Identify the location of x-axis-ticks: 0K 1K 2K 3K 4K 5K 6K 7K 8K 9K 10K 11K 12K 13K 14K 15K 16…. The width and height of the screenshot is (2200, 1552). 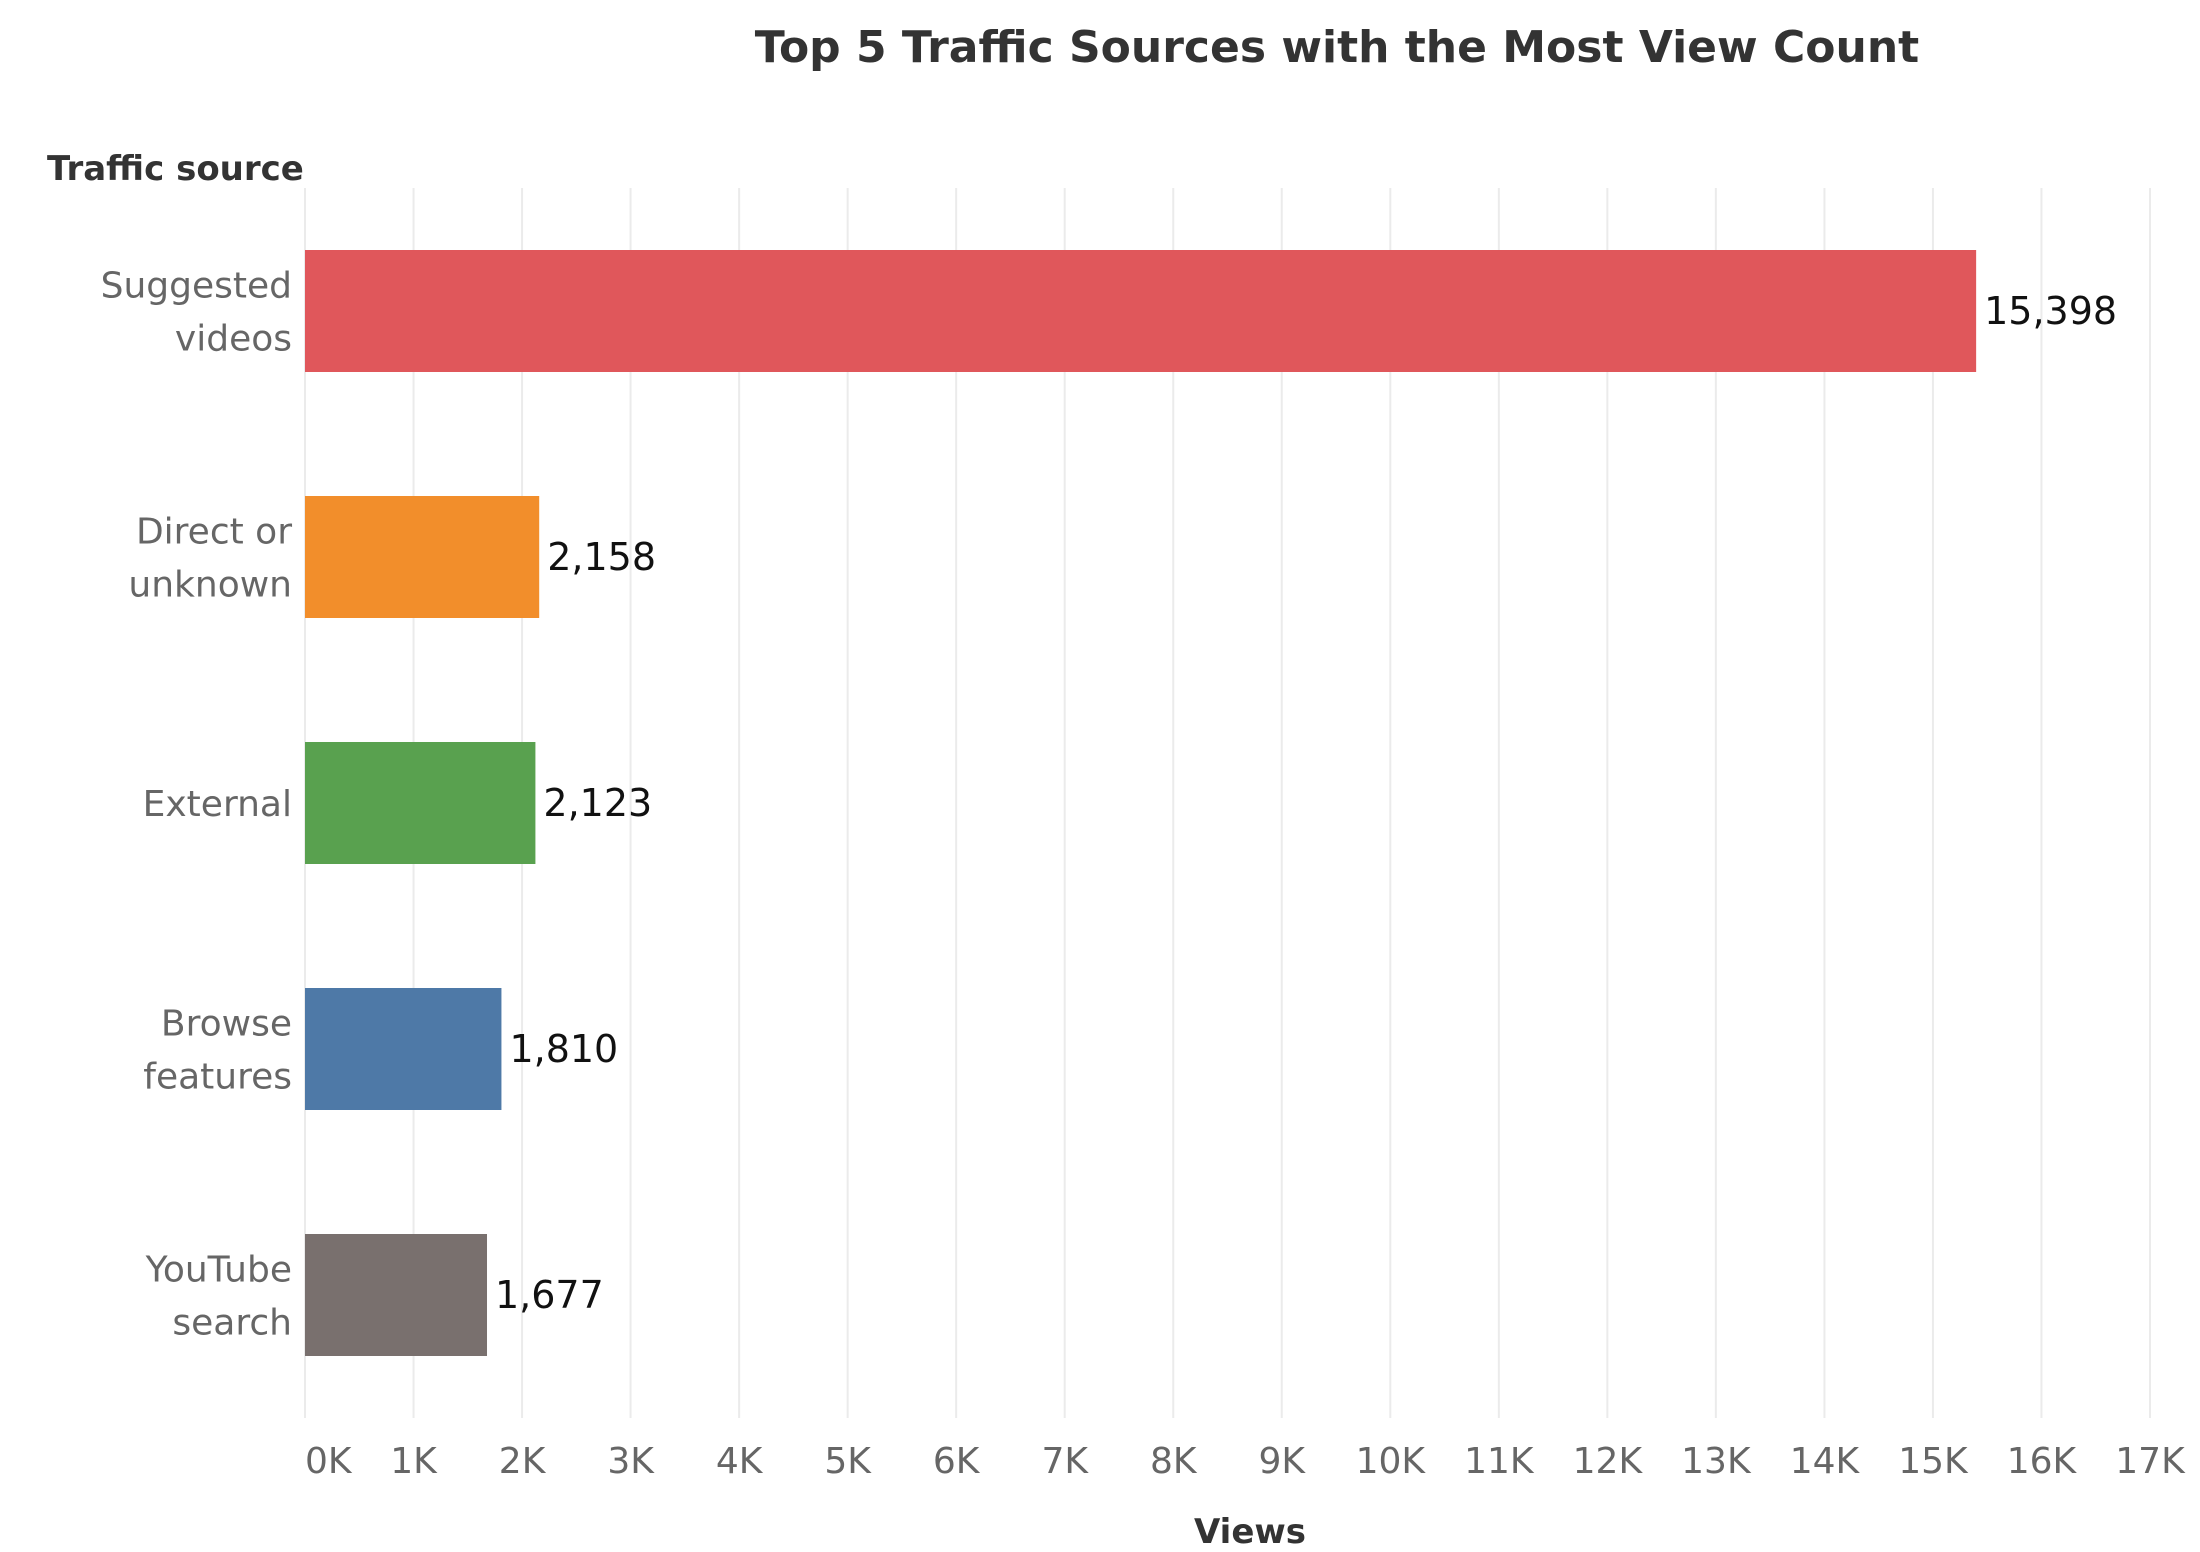
(1245, 1461).